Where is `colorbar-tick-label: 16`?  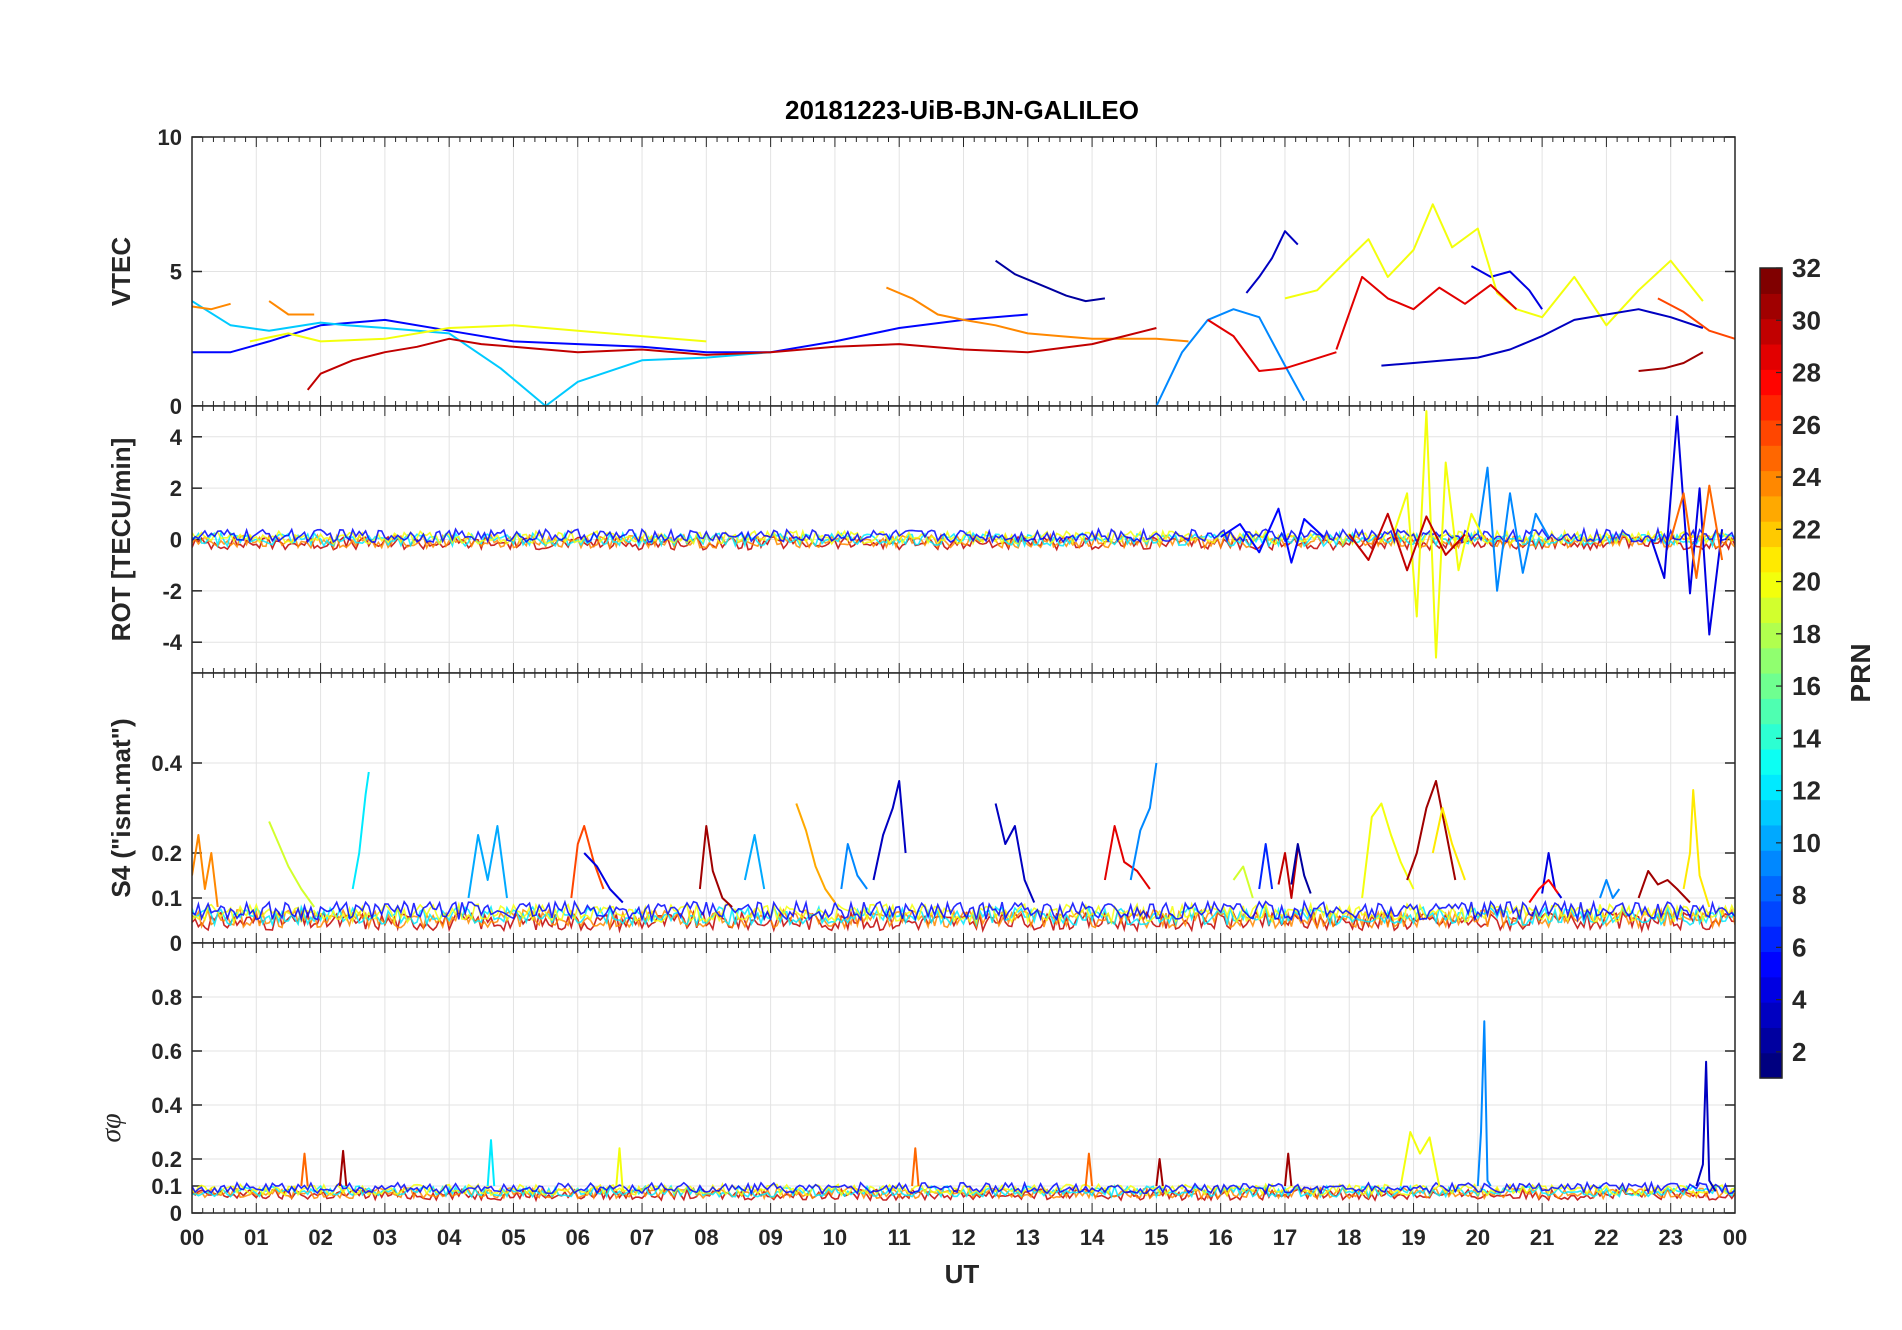
colorbar-tick-label: 16 is located at coordinates (1806, 686).